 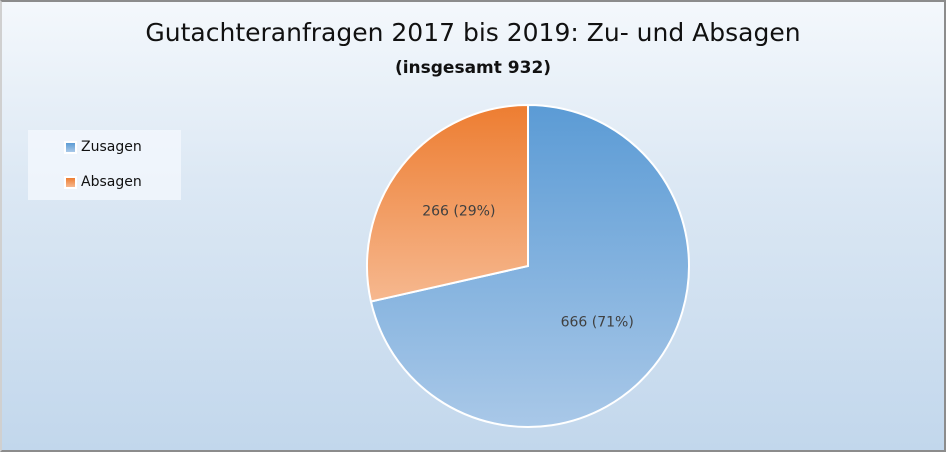 I want to click on pie-slice-absagen, so click(x=447, y=203).